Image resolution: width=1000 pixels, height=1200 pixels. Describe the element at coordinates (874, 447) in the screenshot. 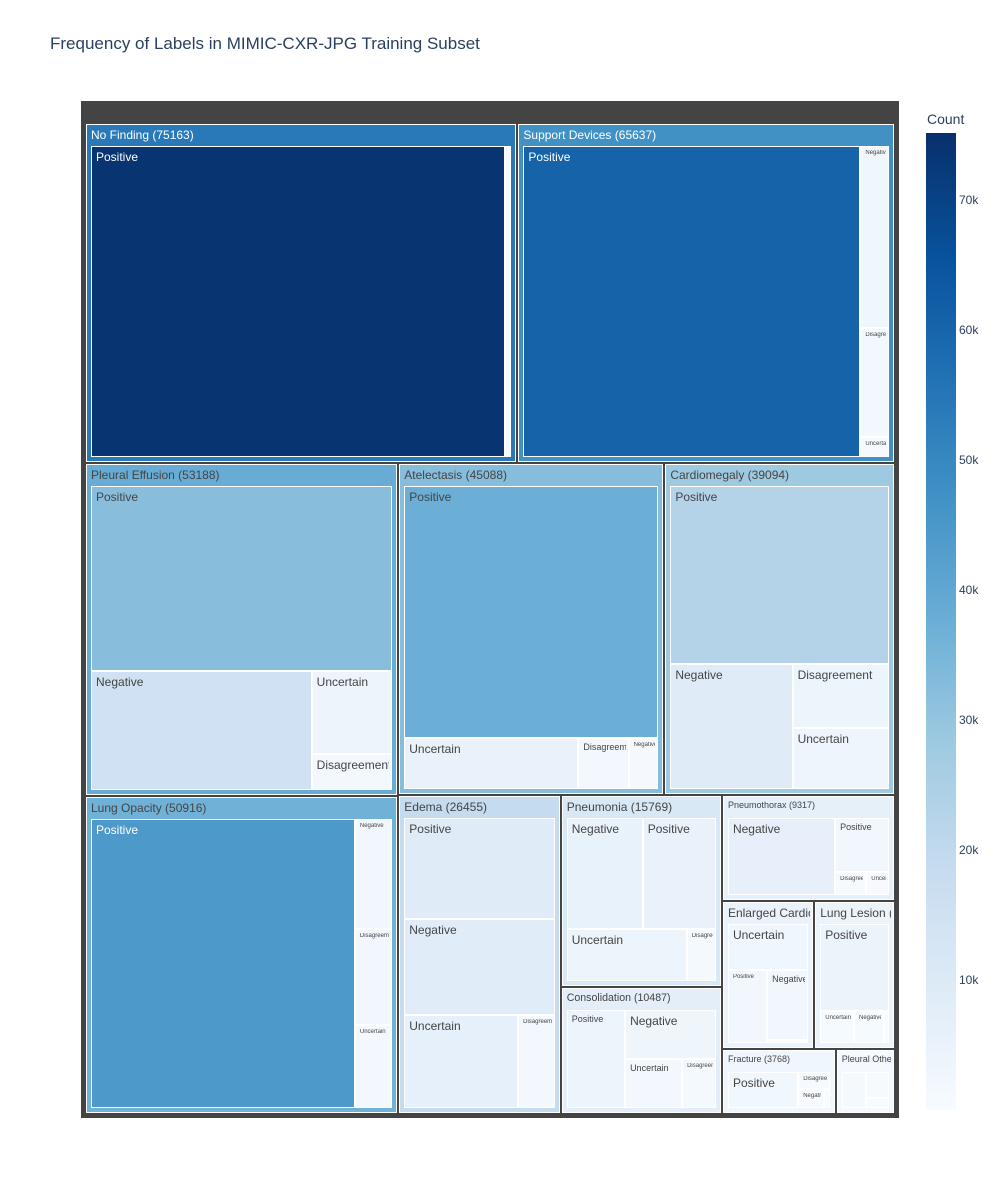

I see `leaf-support-devices-uncertain: Uncertain` at that location.